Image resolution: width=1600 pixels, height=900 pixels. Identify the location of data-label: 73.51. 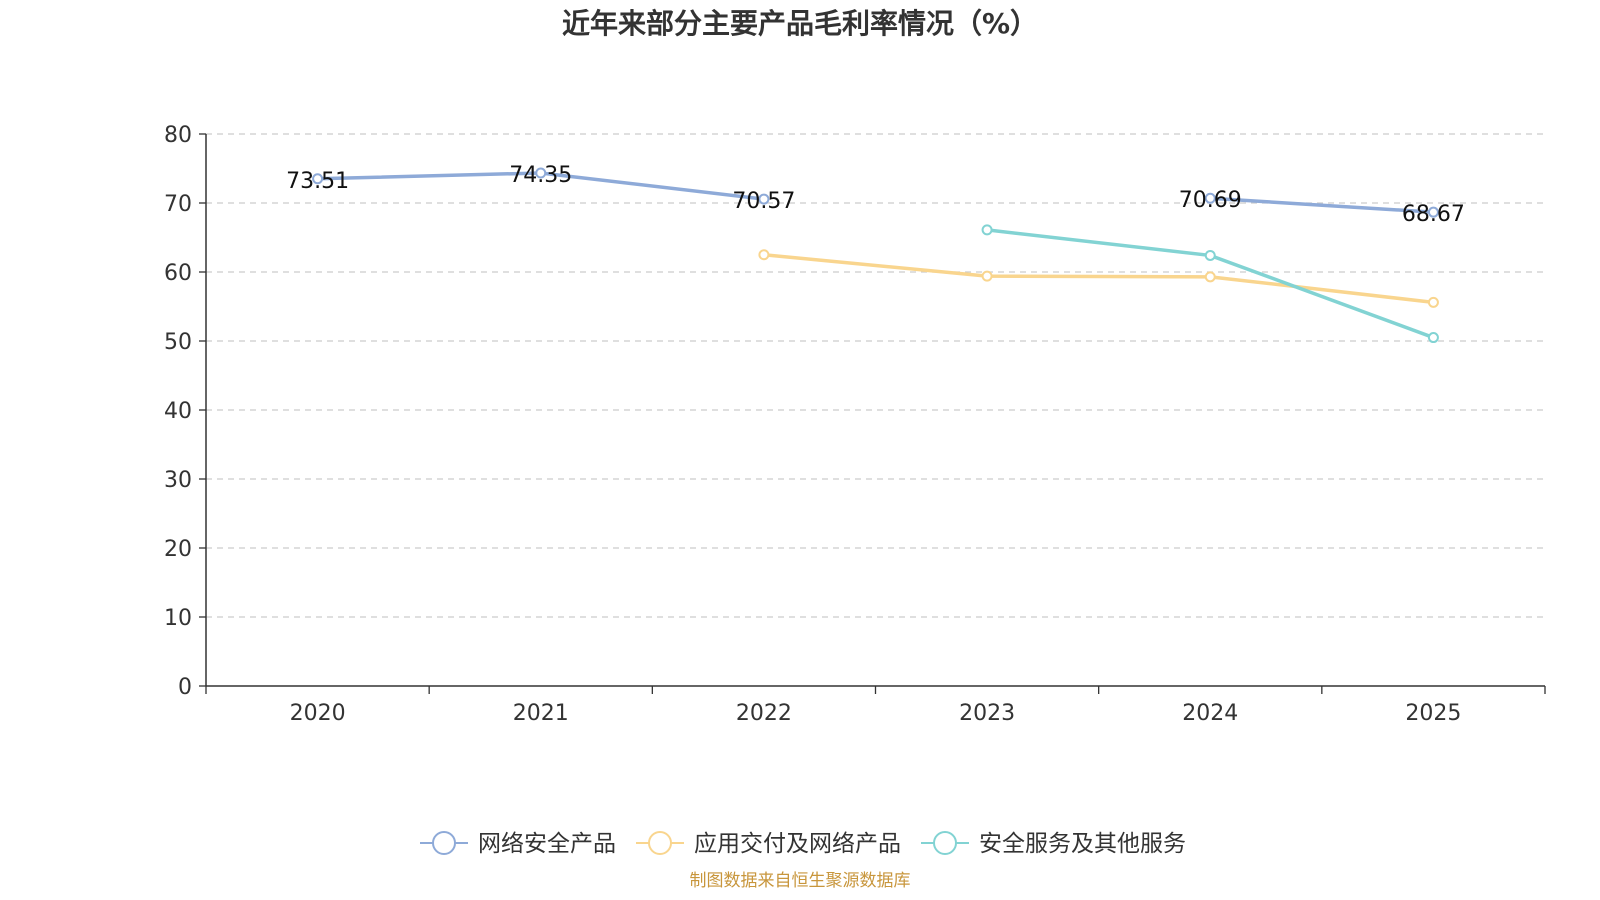
(317, 181).